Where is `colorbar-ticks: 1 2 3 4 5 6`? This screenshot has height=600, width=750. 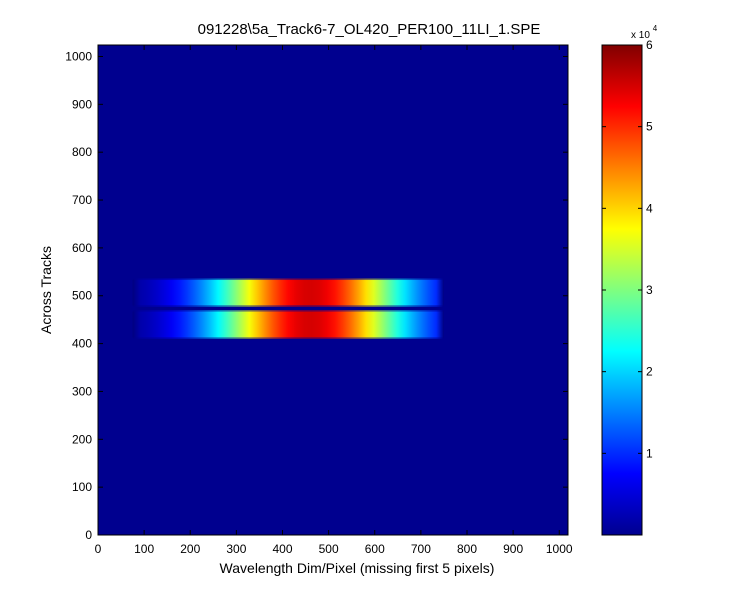 colorbar-ticks: 1 2 3 4 5 6 is located at coordinates (627, 249).